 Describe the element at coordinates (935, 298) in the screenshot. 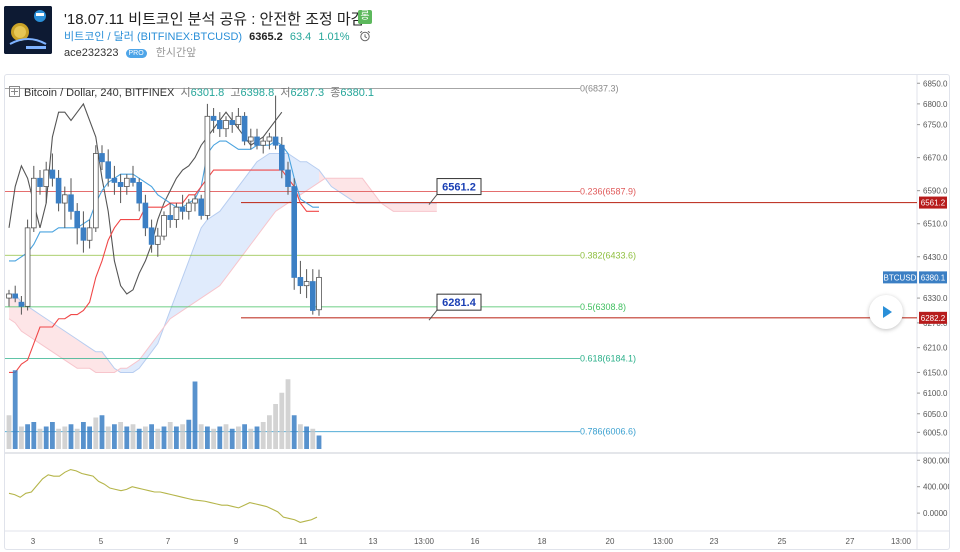

I see `price-tick-label: 6330.0` at that location.